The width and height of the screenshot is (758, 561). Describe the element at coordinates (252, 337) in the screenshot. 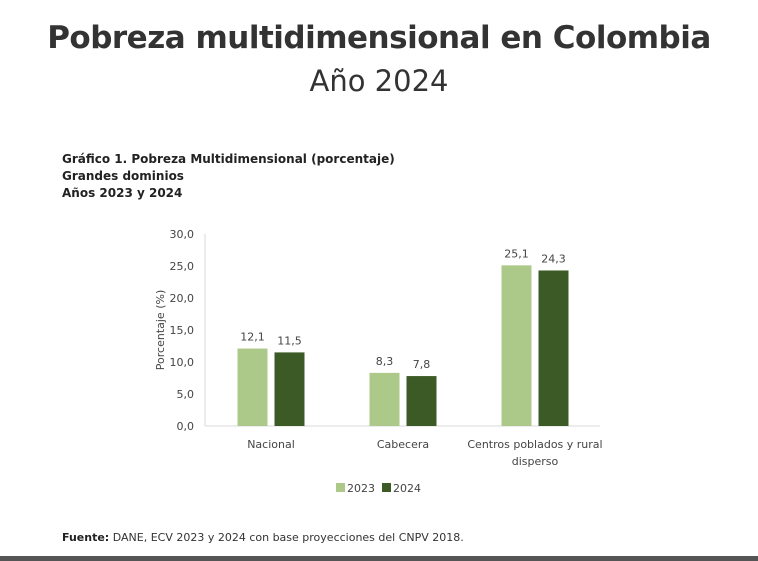

I see `data-label: 12,1` at that location.